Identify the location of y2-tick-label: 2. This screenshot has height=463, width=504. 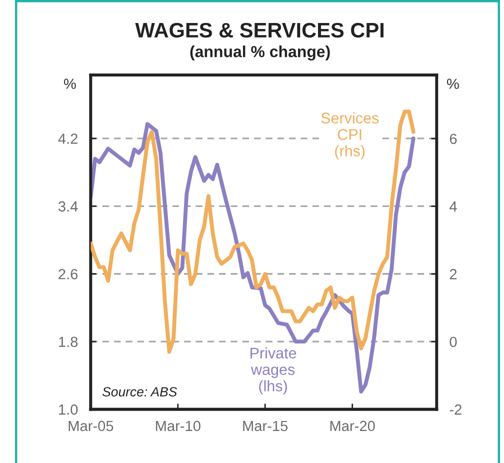
(453, 274).